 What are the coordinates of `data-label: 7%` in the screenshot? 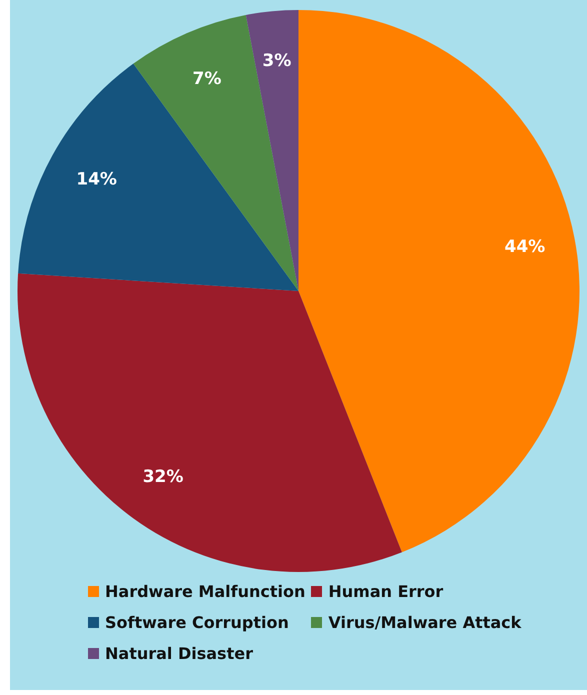 It's located at (207, 78).